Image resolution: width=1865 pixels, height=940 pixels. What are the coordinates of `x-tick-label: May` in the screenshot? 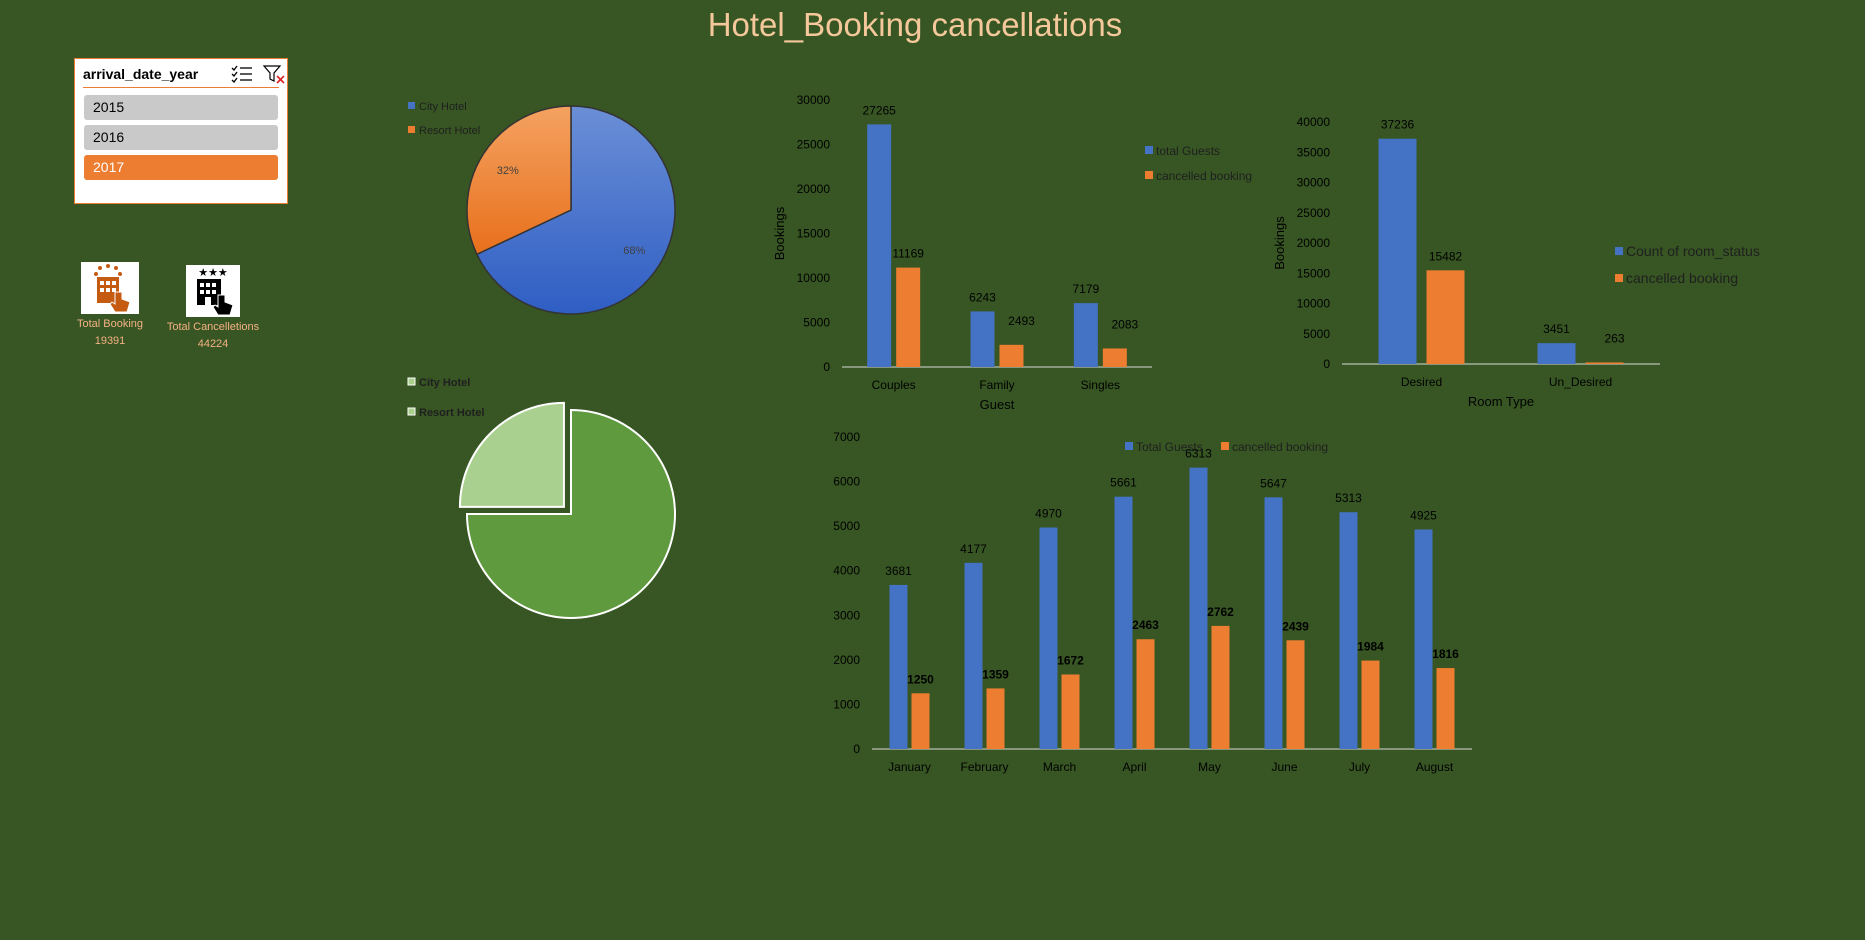 It's located at (1209, 767).